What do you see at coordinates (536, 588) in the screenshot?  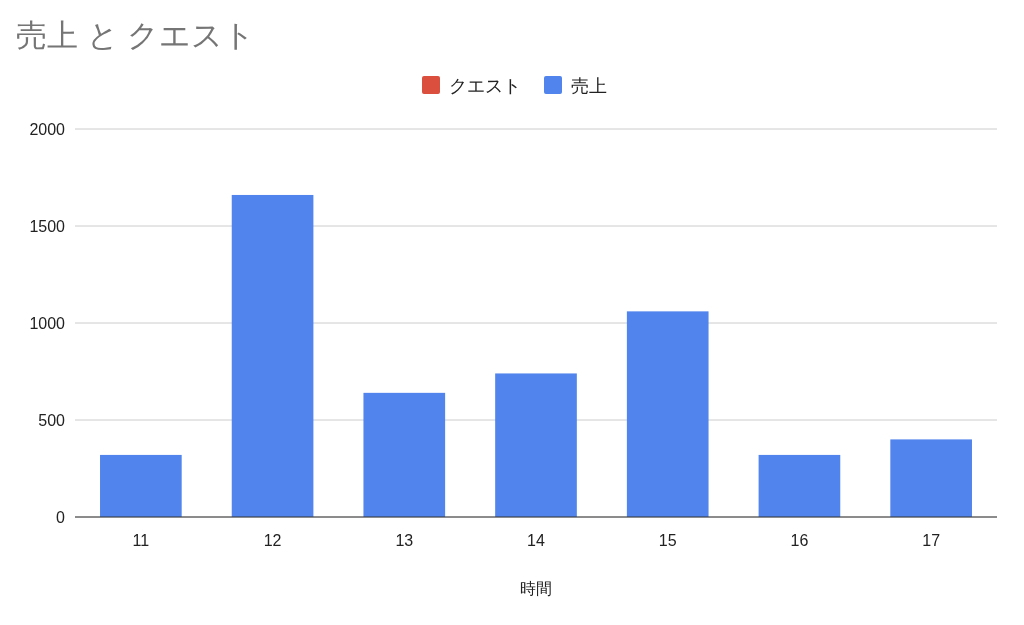 I see `x-axis-title: 時間` at bounding box center [536, 588].